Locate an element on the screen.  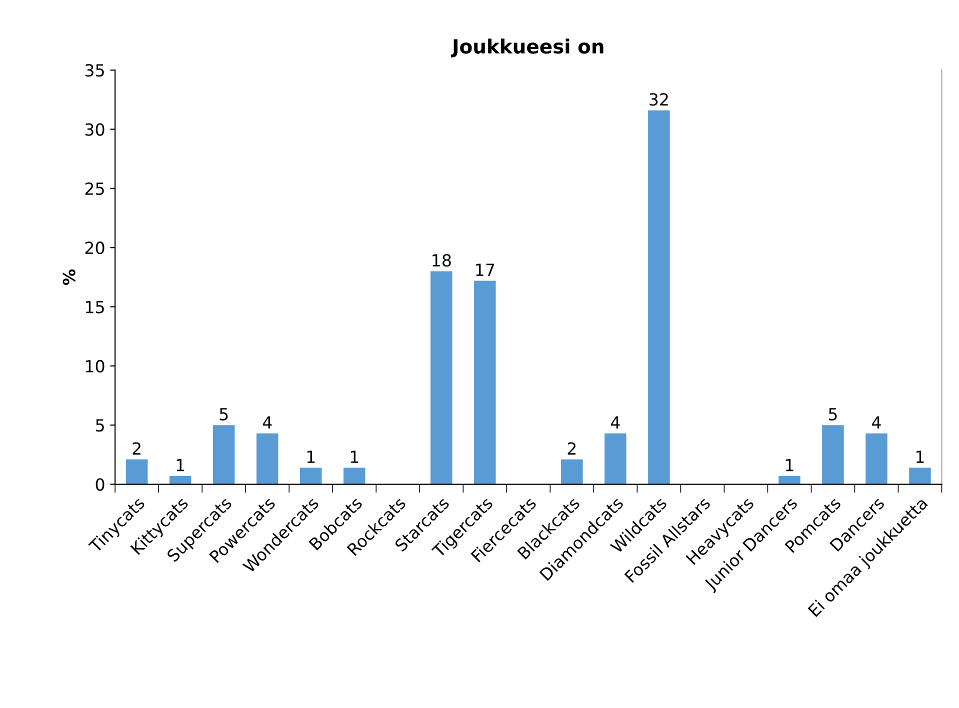
y-tick-label: 25 is located at coordinates (94, 188).